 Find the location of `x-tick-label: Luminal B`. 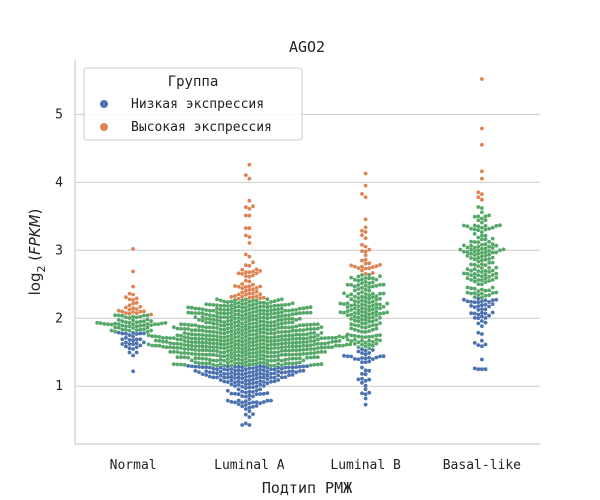

x-tick-label: Luminal B is located at coordinates (365, 465).